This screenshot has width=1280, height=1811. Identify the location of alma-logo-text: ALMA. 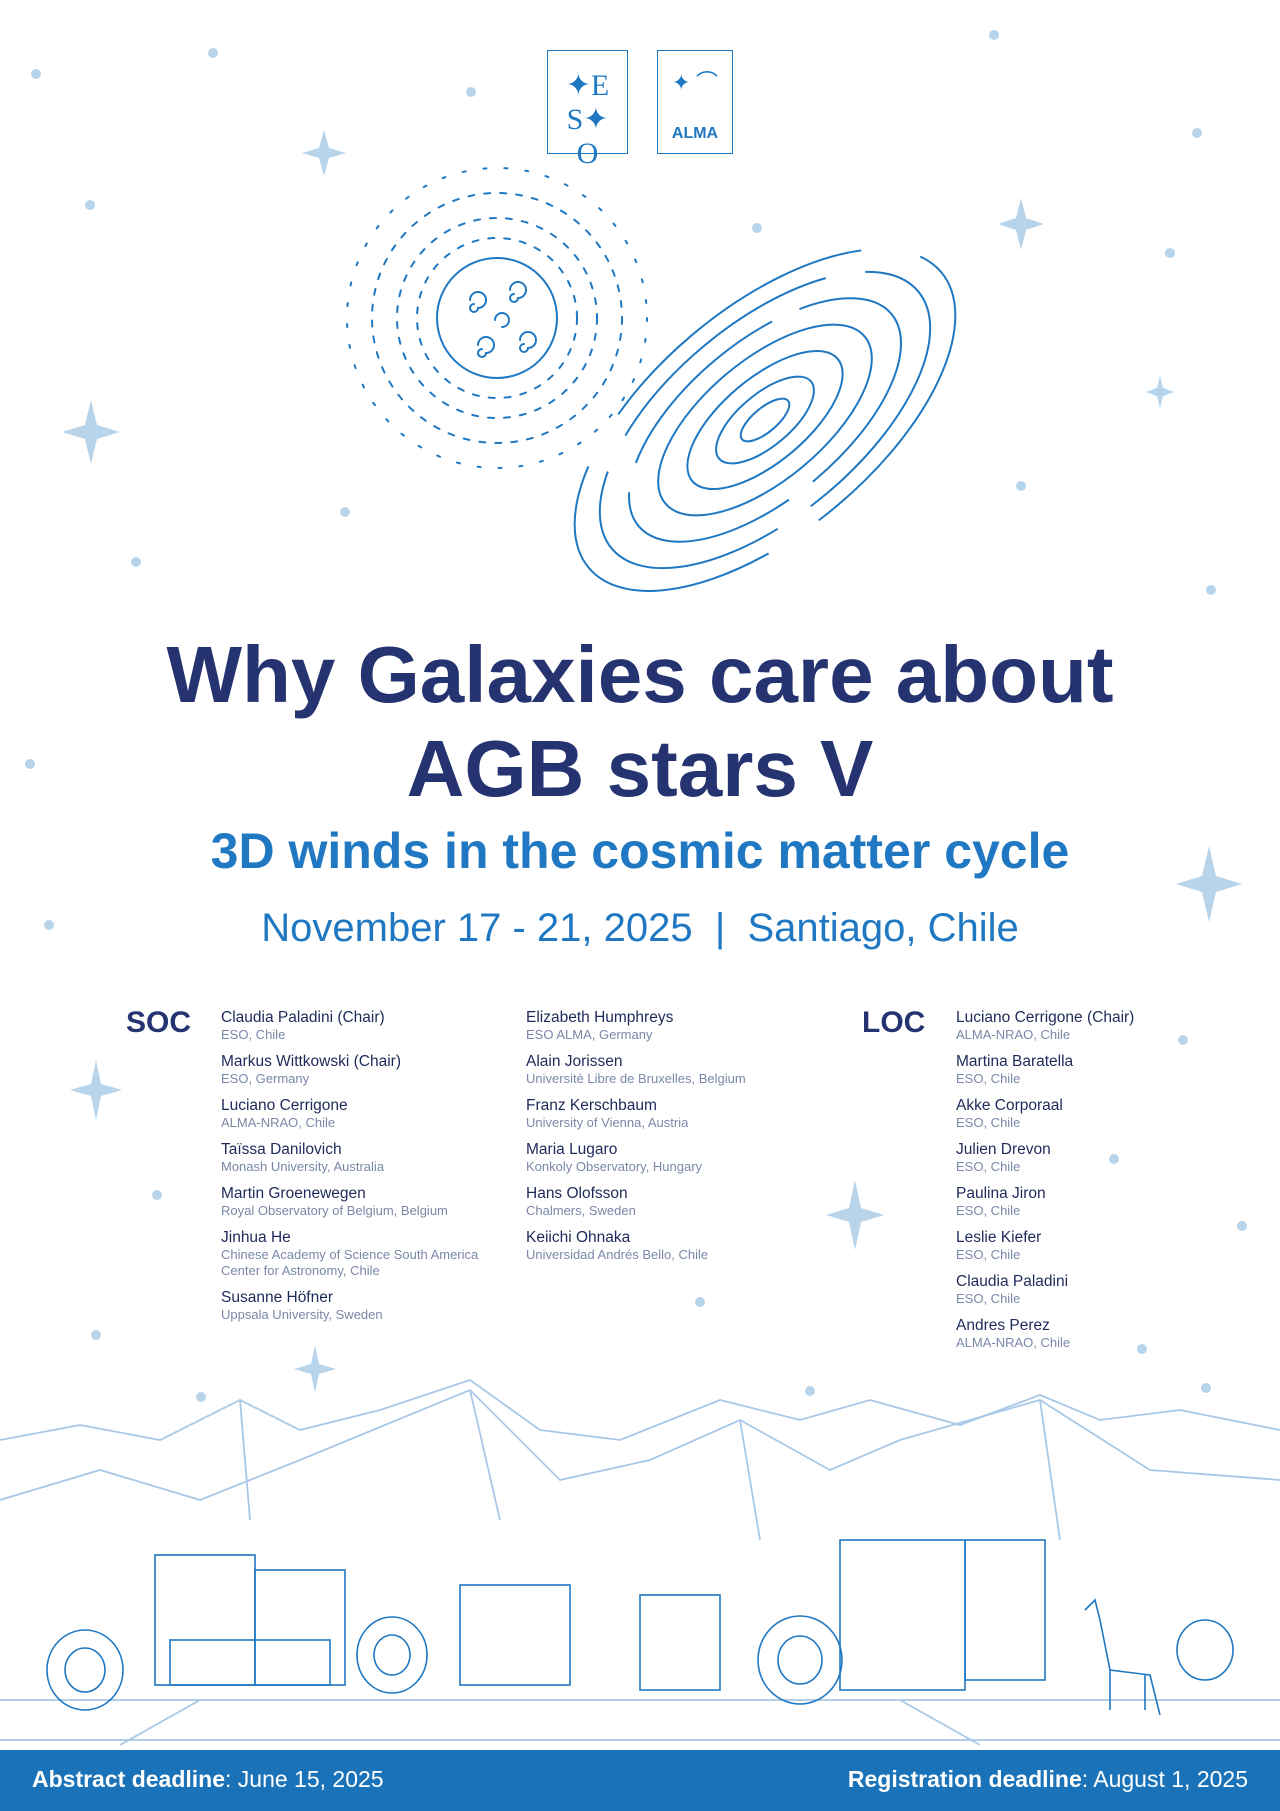
(695, 133).